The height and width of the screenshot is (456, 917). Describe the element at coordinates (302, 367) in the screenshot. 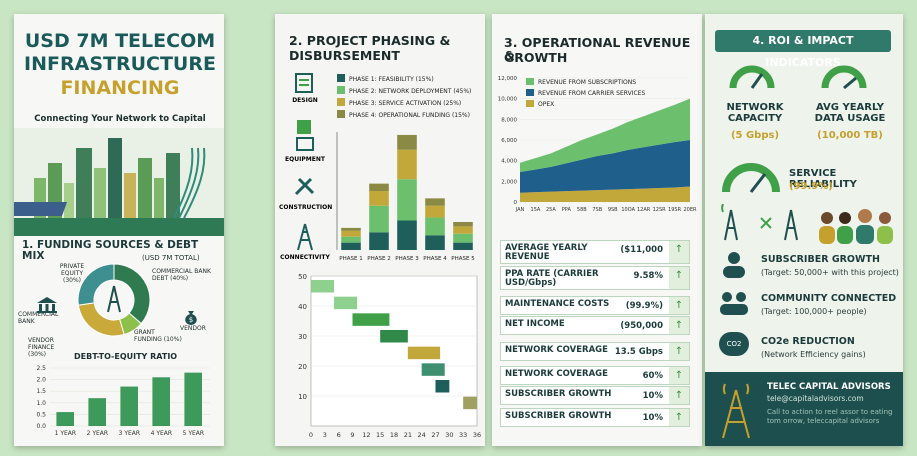

I see `gantt-y-tick: 20` at that location.